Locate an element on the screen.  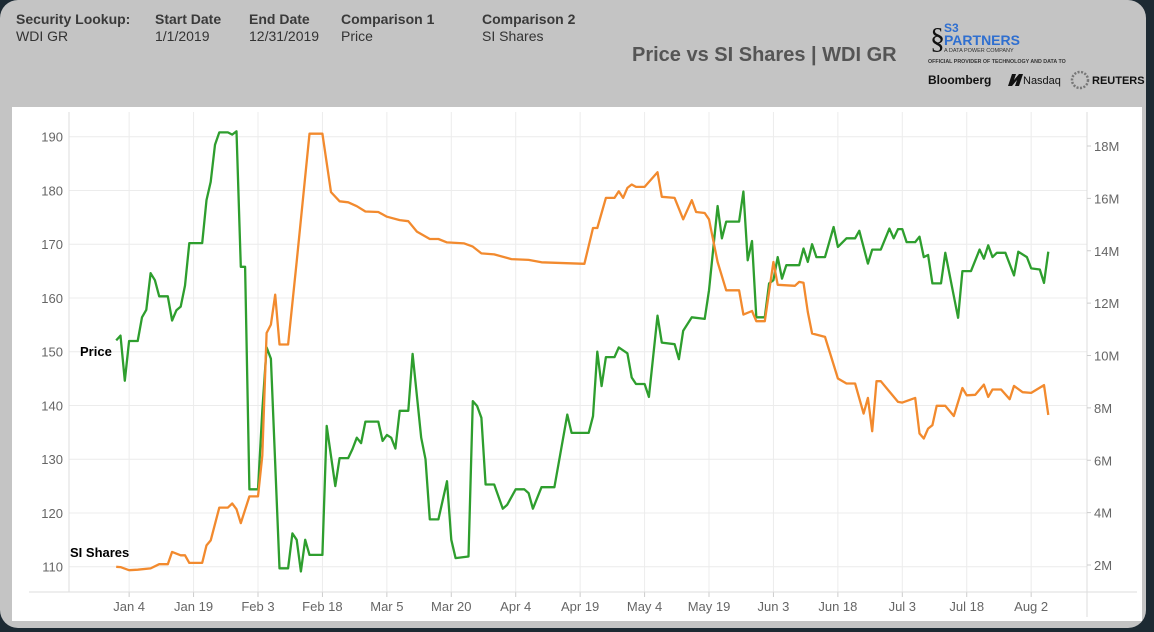
x-tick-label: Feb 18 is located at coordinates (322, 606).